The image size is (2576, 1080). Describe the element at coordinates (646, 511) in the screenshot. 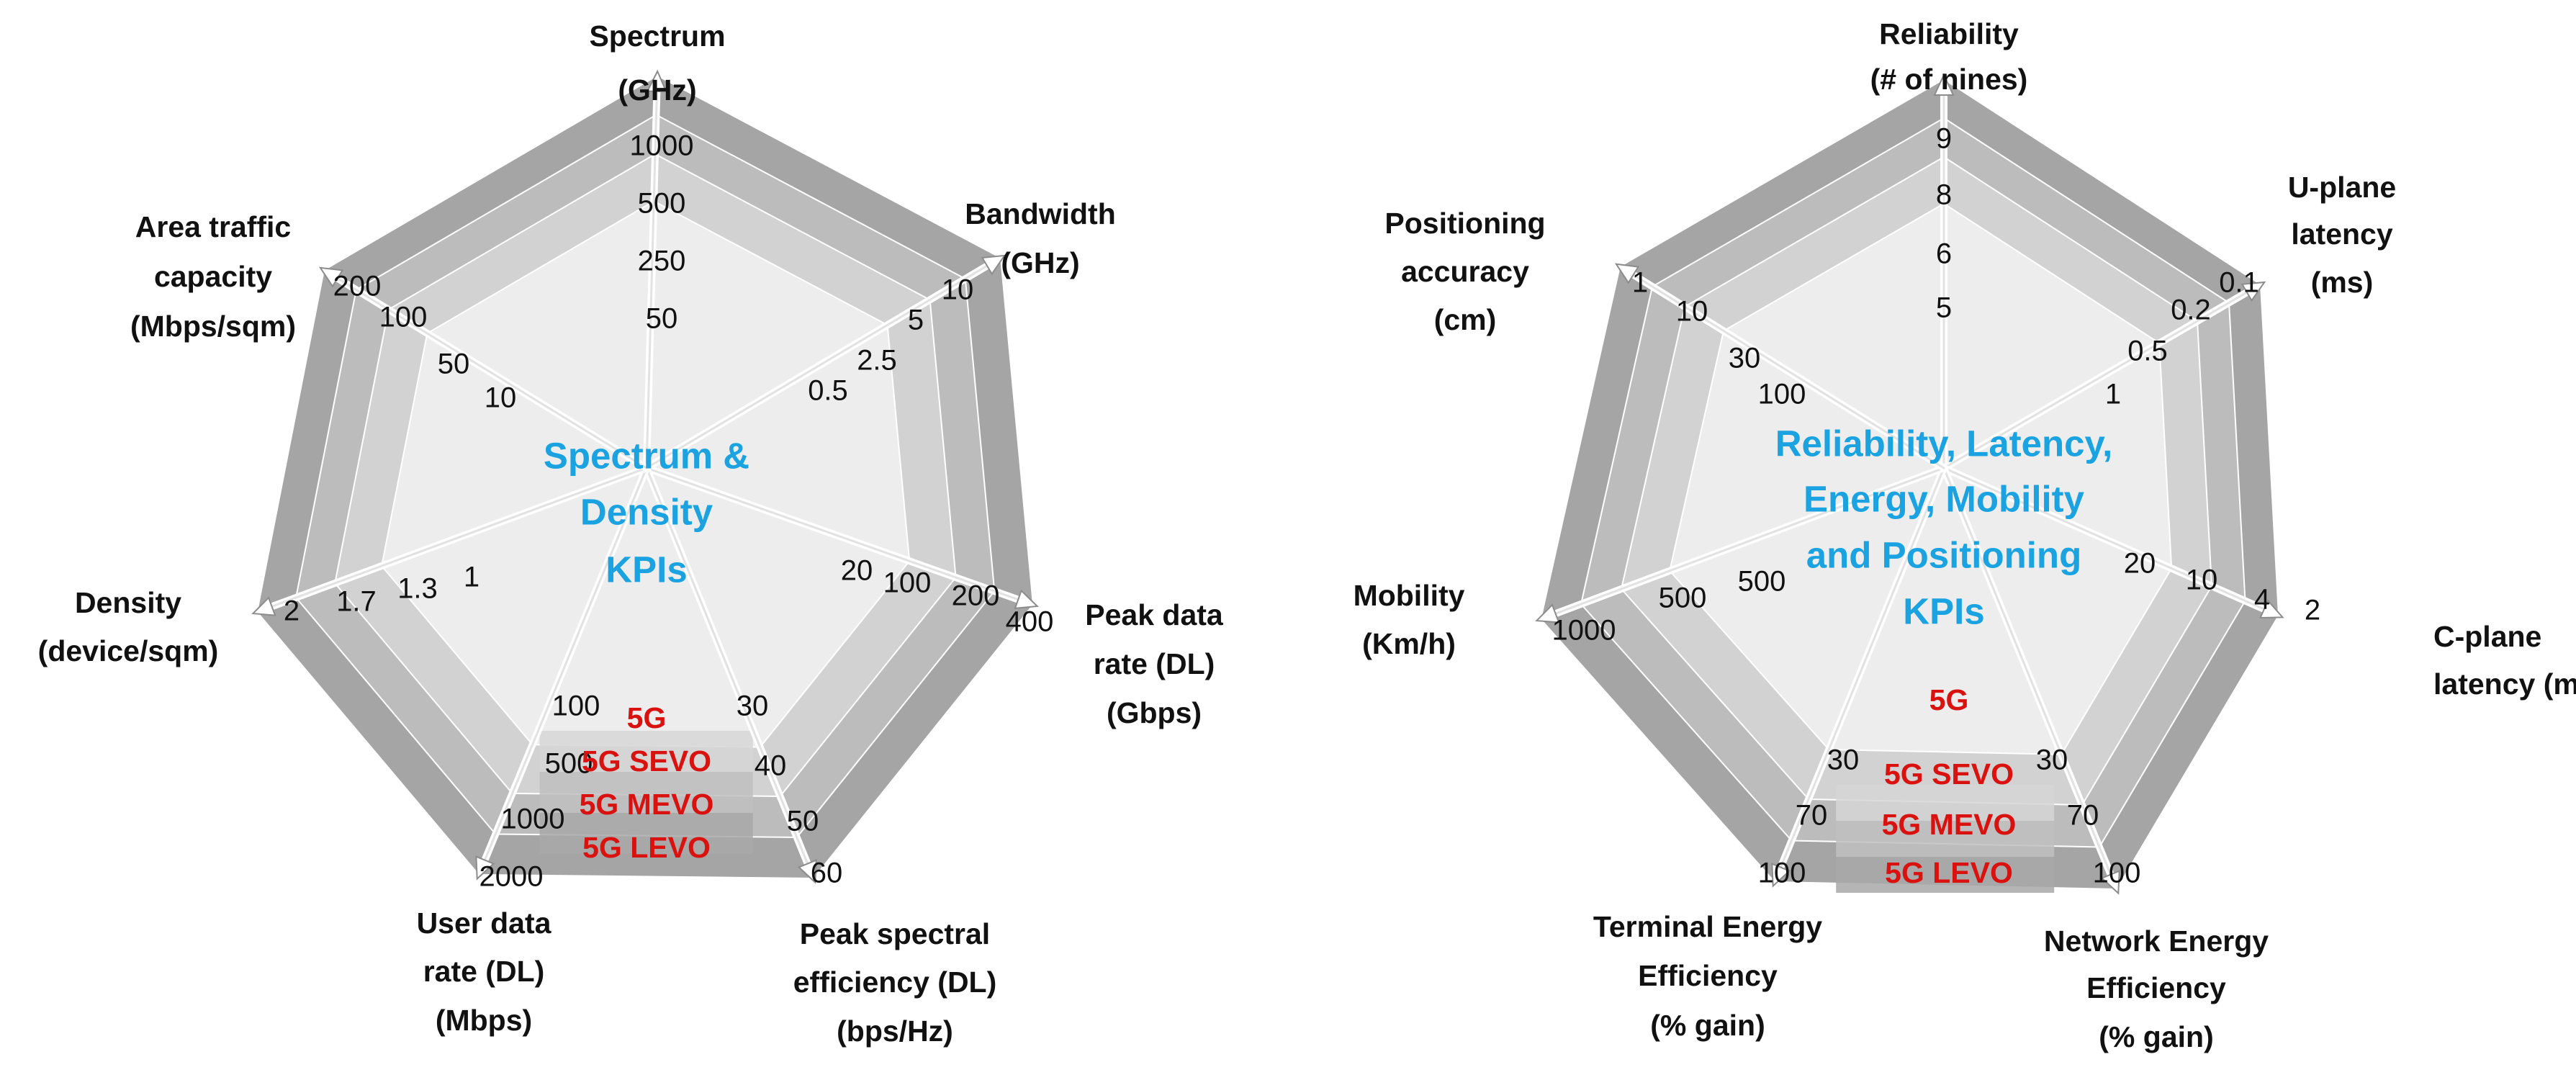

I see `center-title: Density` at that location.